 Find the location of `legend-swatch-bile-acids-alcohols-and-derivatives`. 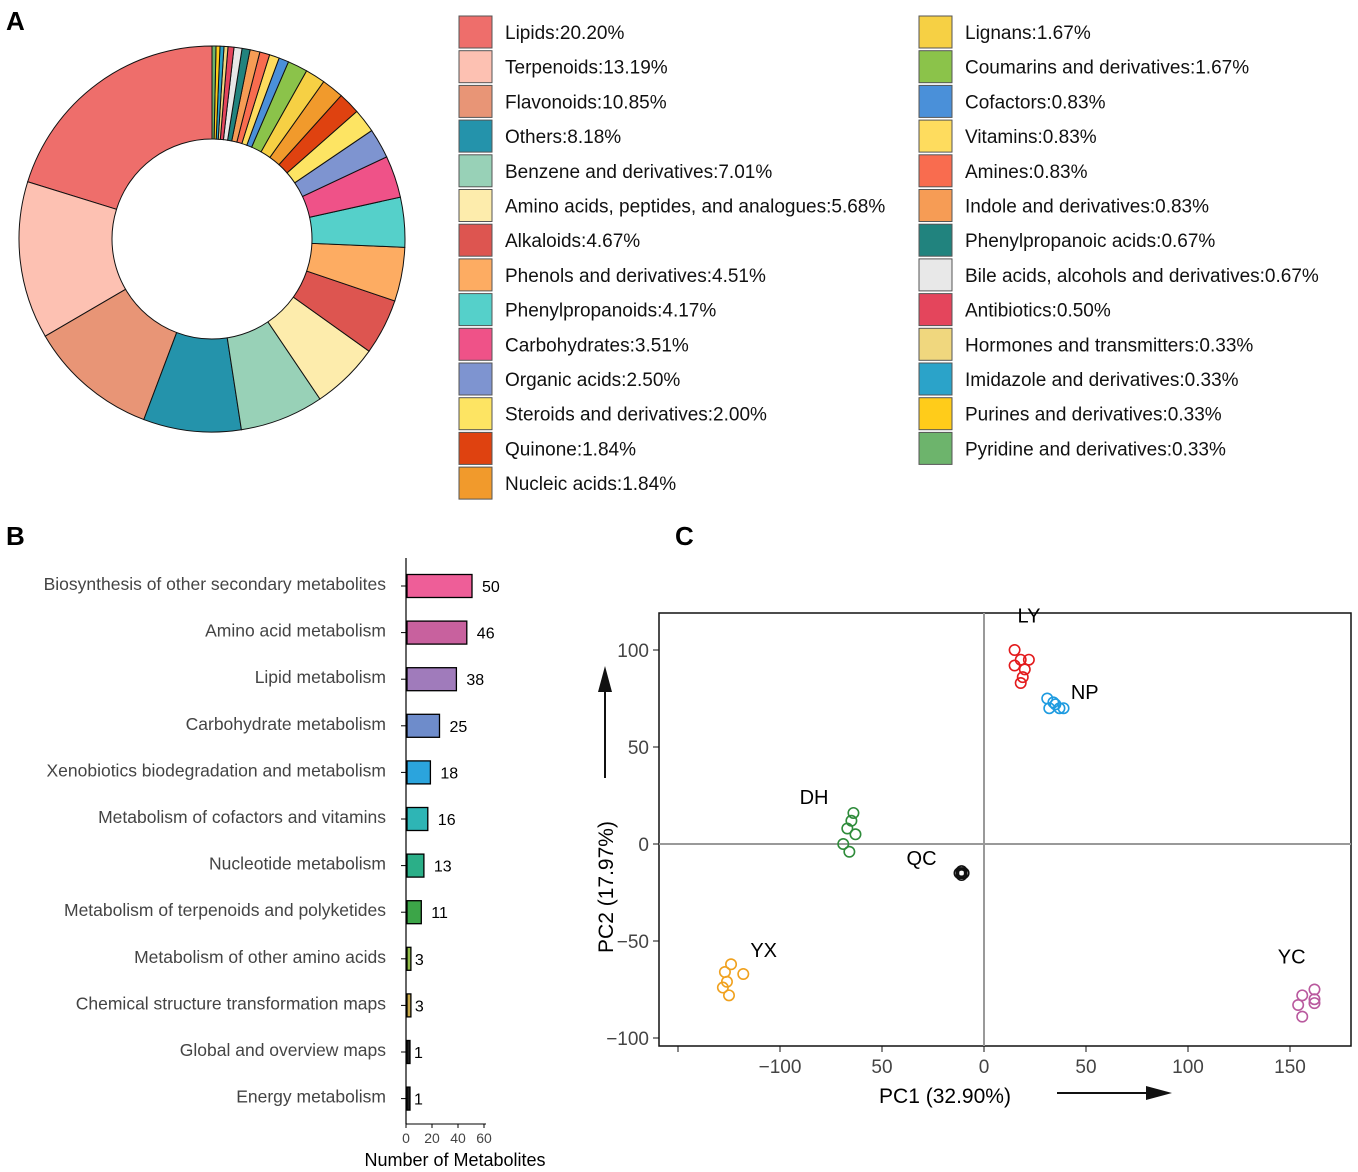

legend-swatch-bile-acids-alcohols-and-derivatives is located at coordinates (935, 275).